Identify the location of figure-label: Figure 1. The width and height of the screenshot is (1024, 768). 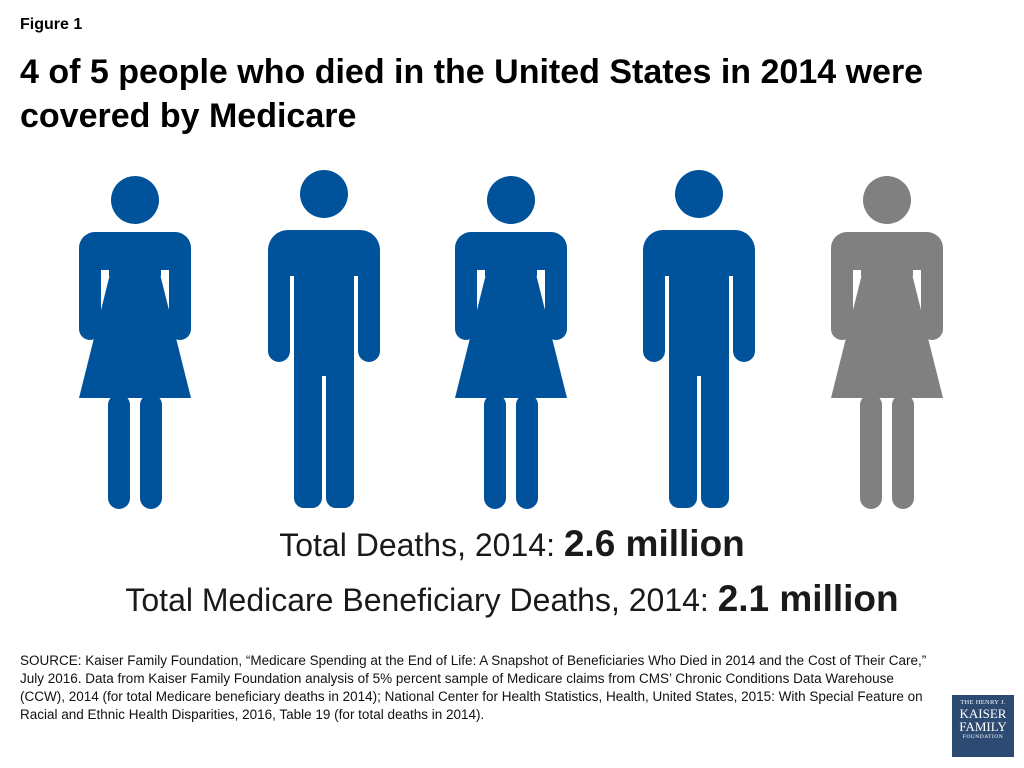
(51, 24).